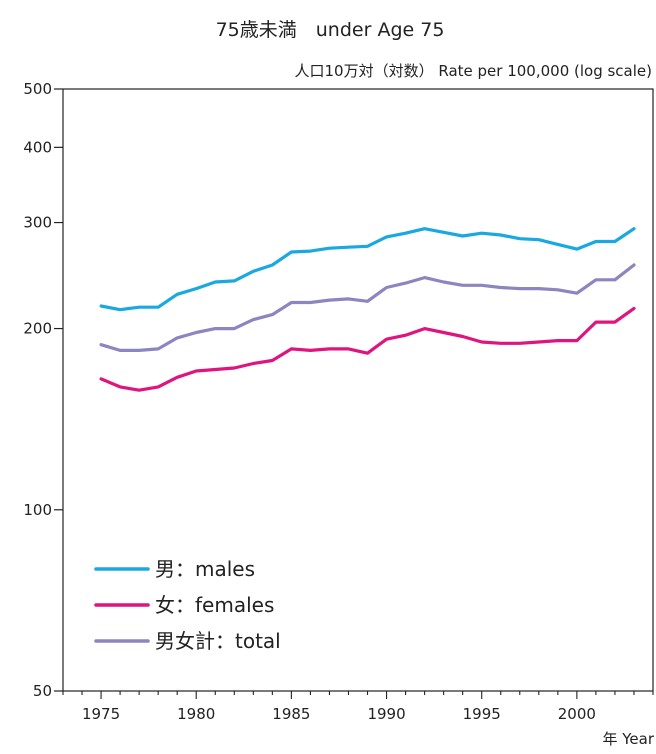  What do you see at coordinates (37, 329) in the screenshot?
I see `y-tick-label: 200` at bounding box center [37, 329].